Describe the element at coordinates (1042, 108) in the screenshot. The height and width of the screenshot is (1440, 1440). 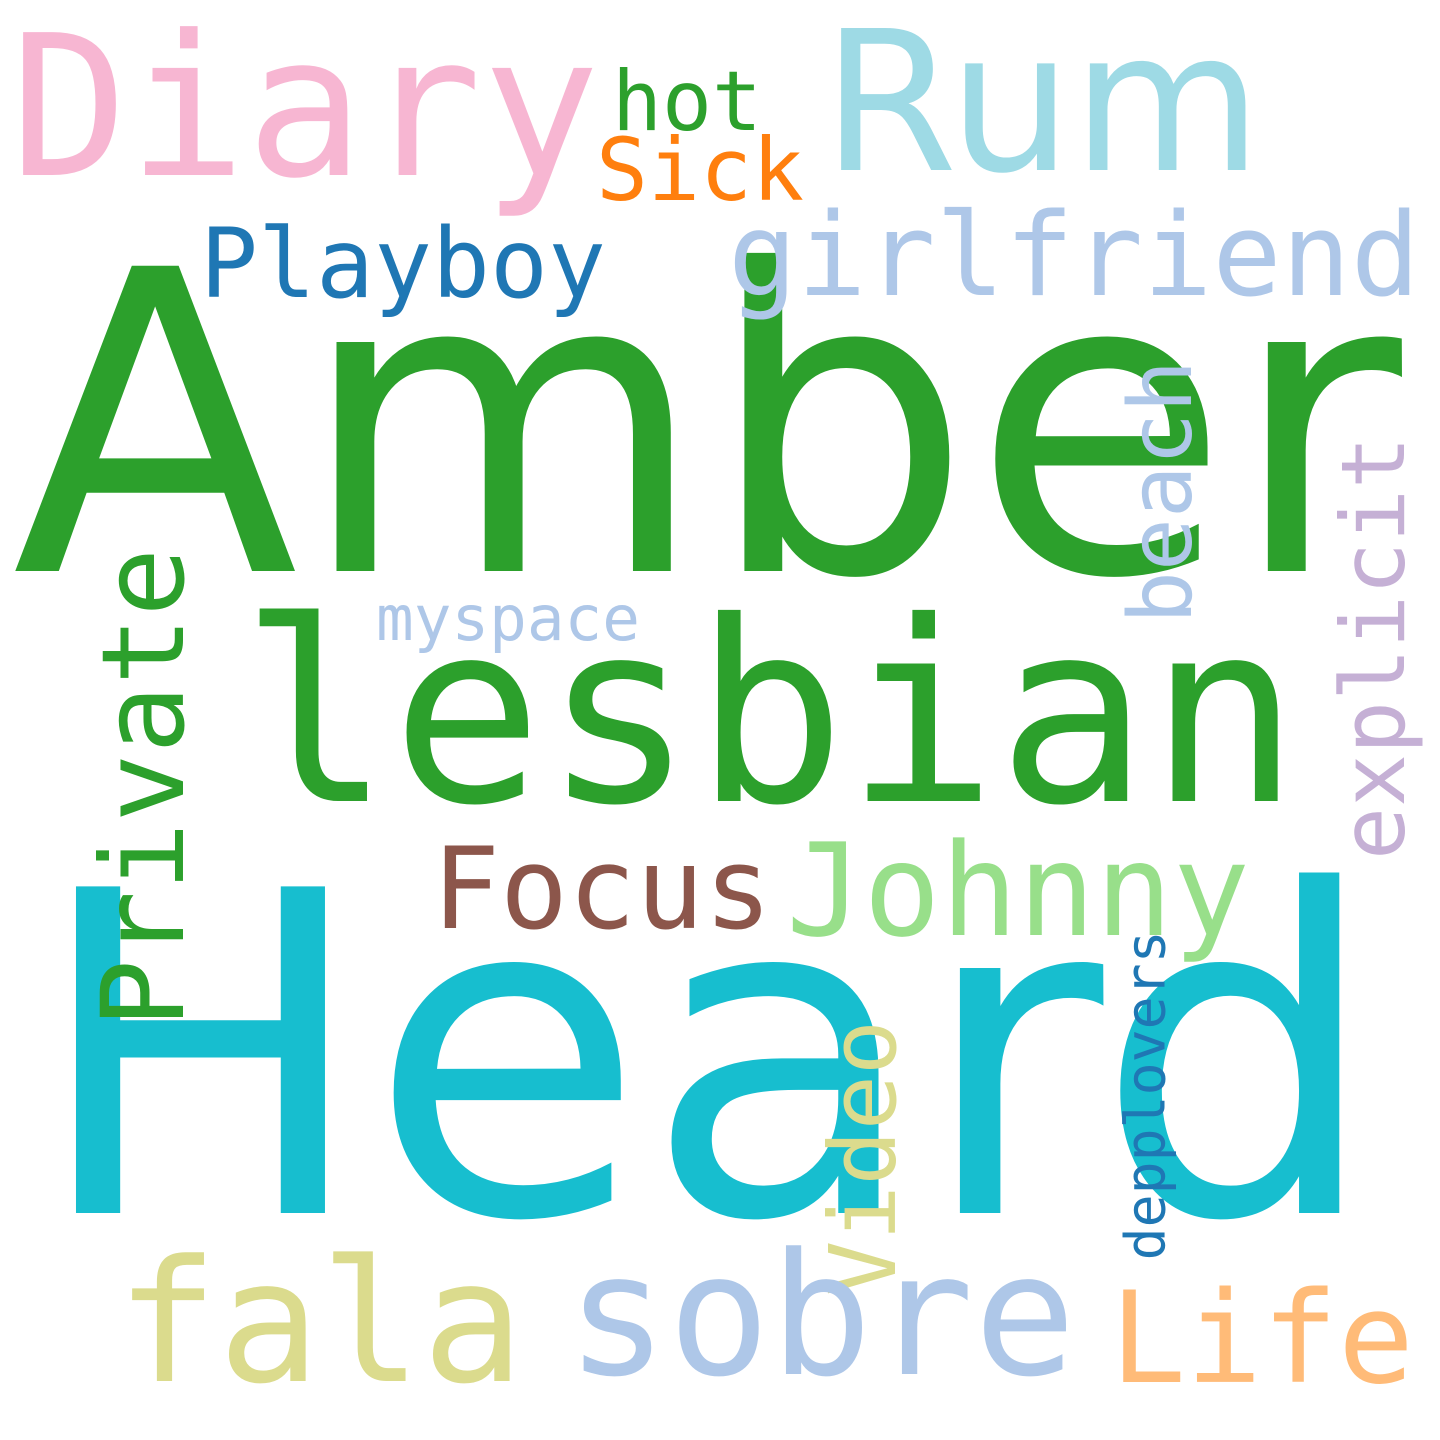
I see `word-rum: Rum` at that location.